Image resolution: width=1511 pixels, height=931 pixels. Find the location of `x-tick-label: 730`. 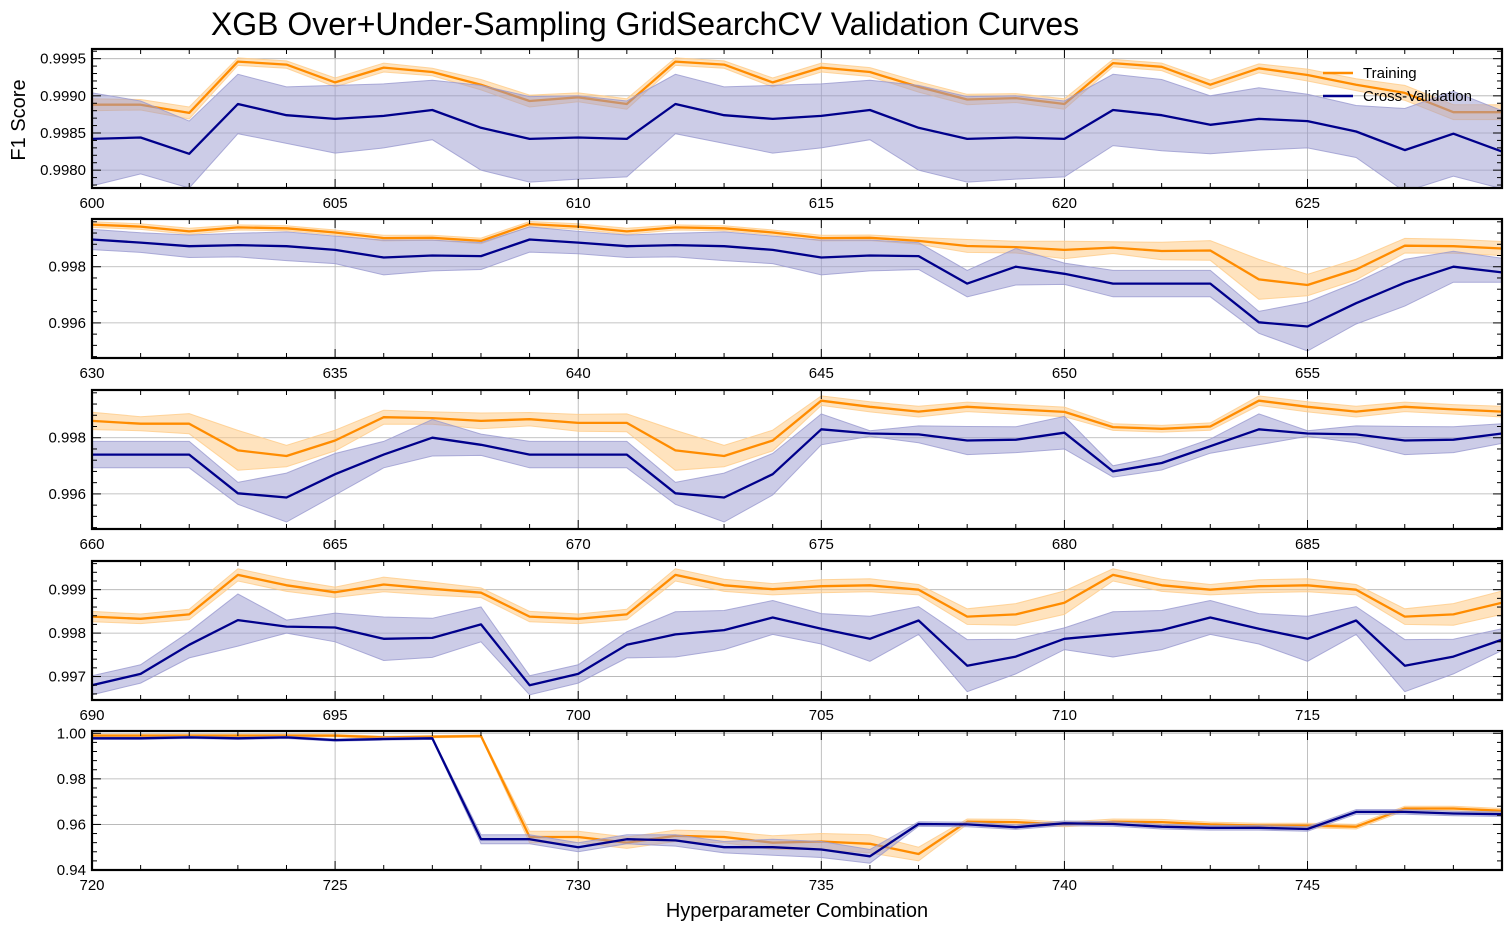

x-tick-label: 730 is located at coordinates (578, 885).